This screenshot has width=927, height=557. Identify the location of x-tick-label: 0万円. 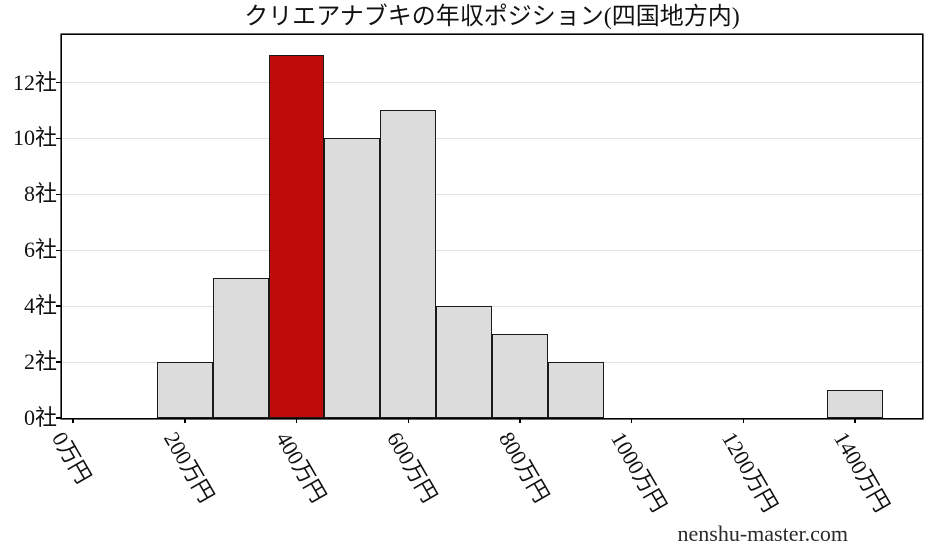
(72, 457).